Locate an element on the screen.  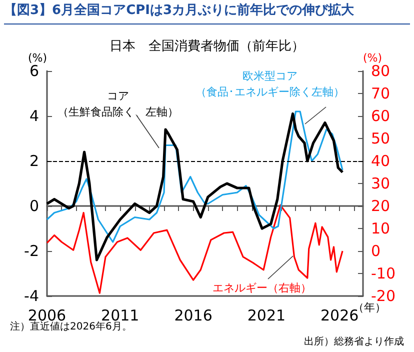
y-tick-label: 0 is located at coordinates (34, 206).